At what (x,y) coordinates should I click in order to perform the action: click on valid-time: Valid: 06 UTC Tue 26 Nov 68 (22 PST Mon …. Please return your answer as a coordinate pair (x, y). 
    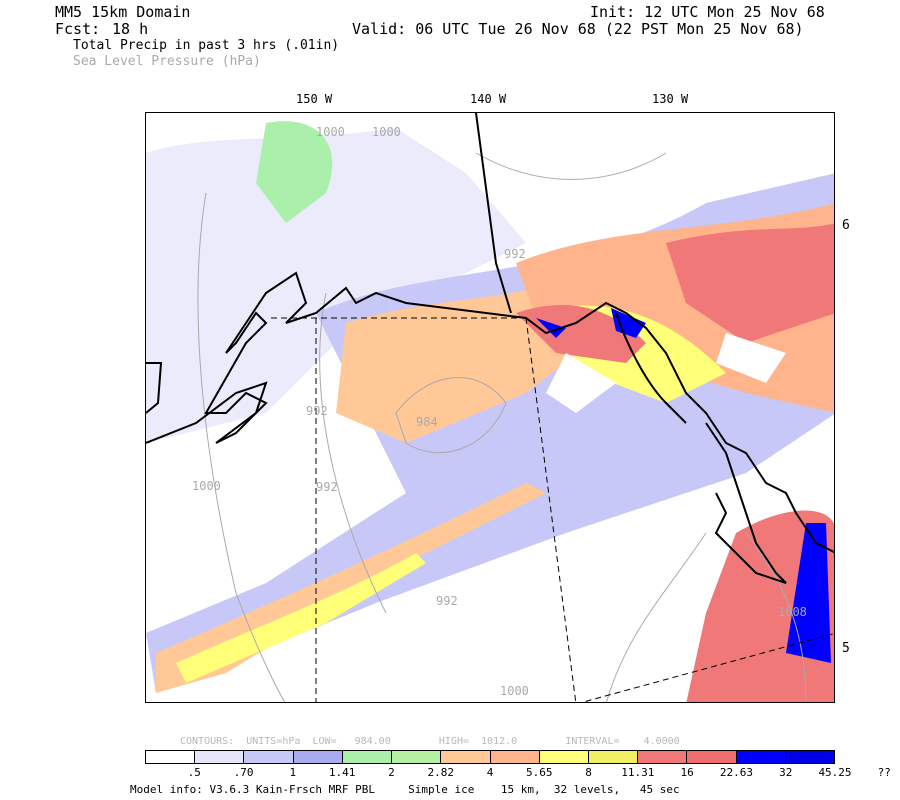
    Looking at the image, I should click on (578, 29).